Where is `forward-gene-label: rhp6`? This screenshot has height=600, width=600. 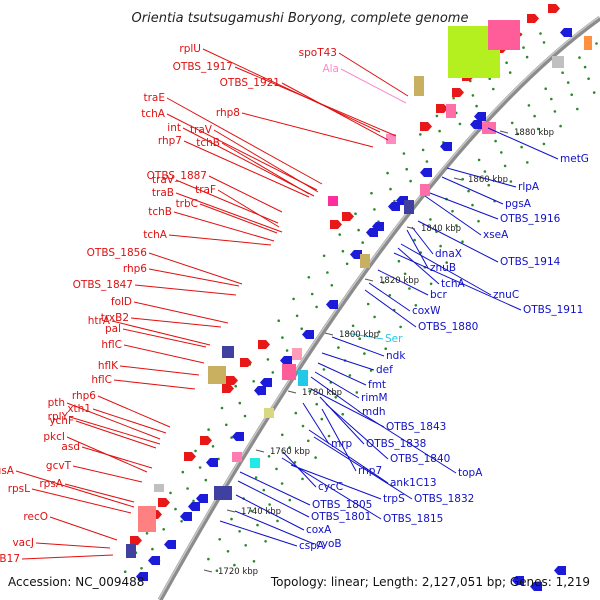 forward-gene-label: rhp6 is located at coordinates (84, 396).